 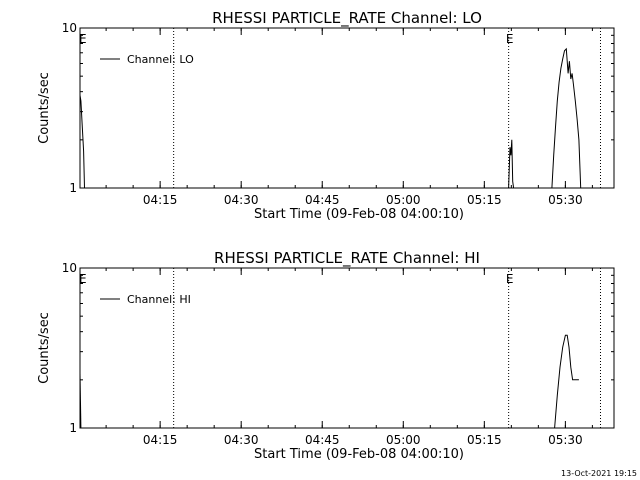 I want to click on chart-title: RHESSI PARTICLE_RATE Channel: LO, so click(x=347, y=18).